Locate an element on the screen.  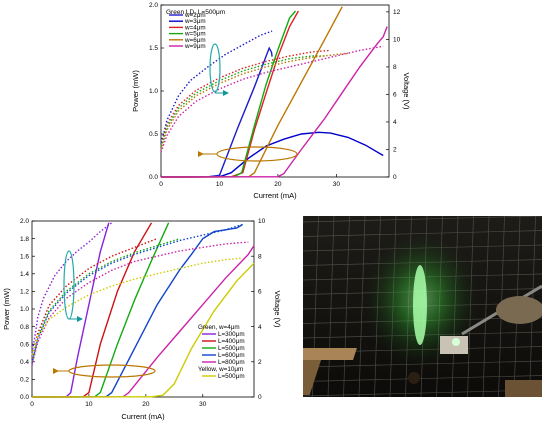
legend-heading-2: Yellow, w=10μm is located at coordinates (220, 369).